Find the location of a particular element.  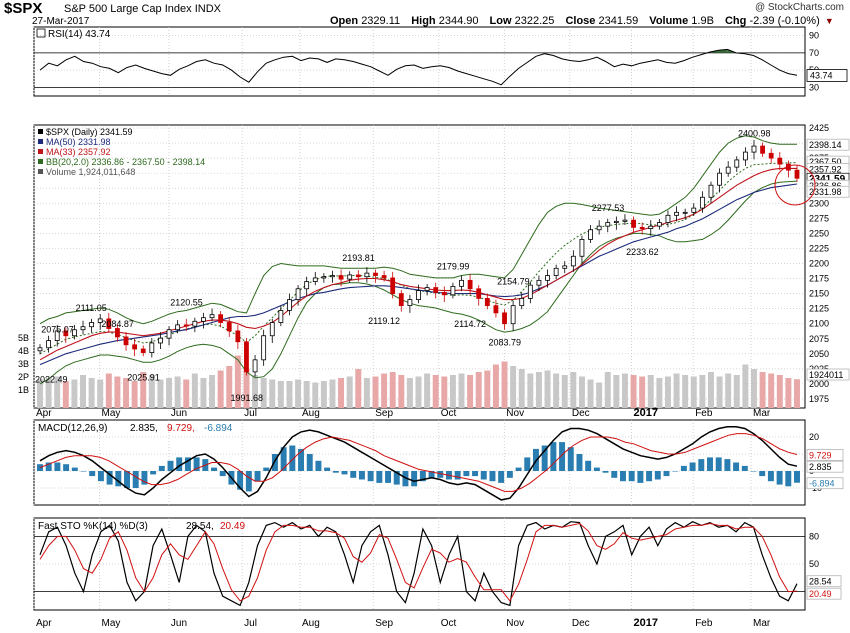

legend-item: $SPX (Daily) 2341.59 is located at coordinates (89, 132).